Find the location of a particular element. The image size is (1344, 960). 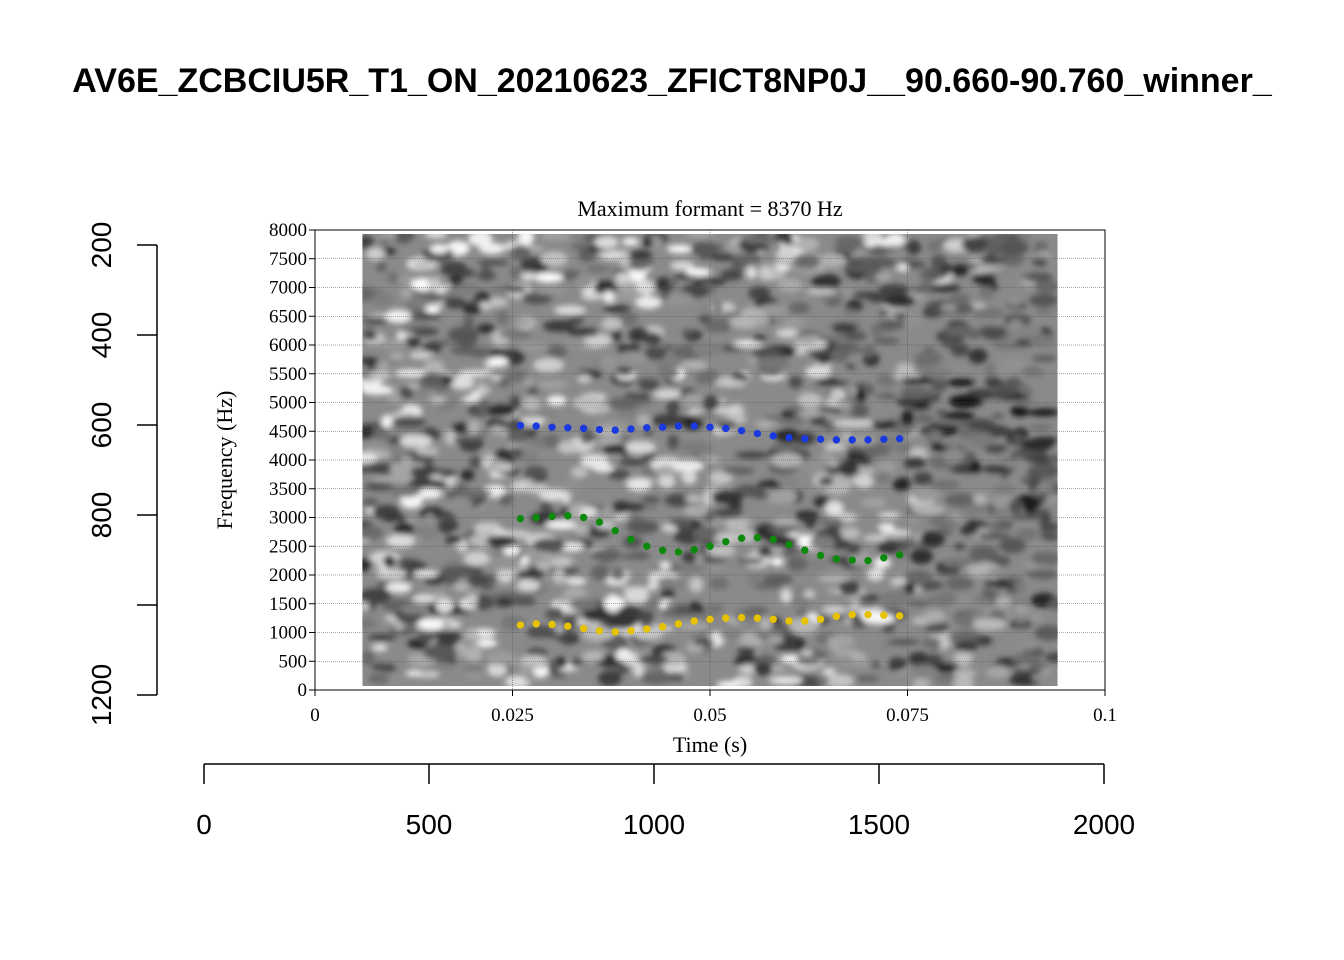

y-tick-label: 1500 is located at coordinates (288, 604).